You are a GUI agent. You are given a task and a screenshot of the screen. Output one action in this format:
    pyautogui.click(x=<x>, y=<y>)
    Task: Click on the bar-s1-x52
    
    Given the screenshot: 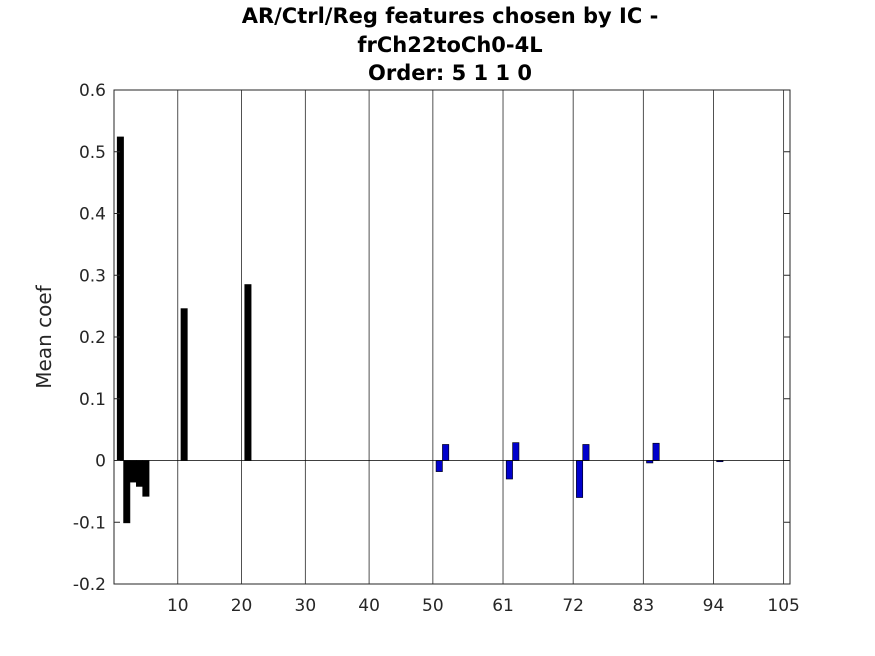 What is the action you would take?
    pyautogui.click(x=446, y=452)
    